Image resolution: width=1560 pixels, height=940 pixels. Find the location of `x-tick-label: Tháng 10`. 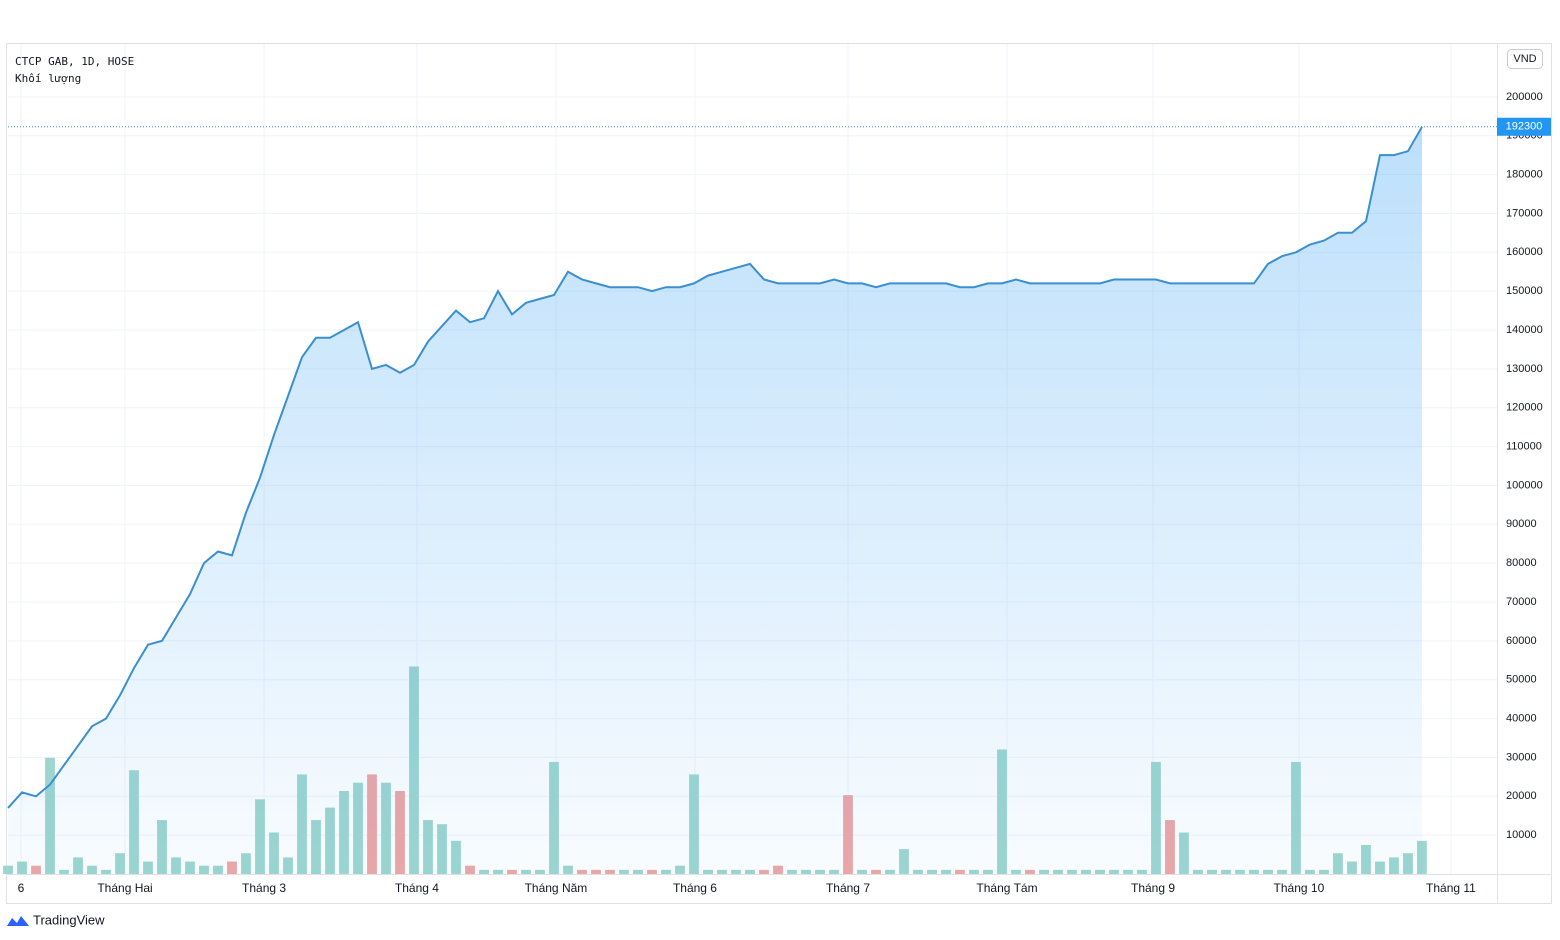

x-tick-label: Tháng 10 is located at coordinates (1299, 888).